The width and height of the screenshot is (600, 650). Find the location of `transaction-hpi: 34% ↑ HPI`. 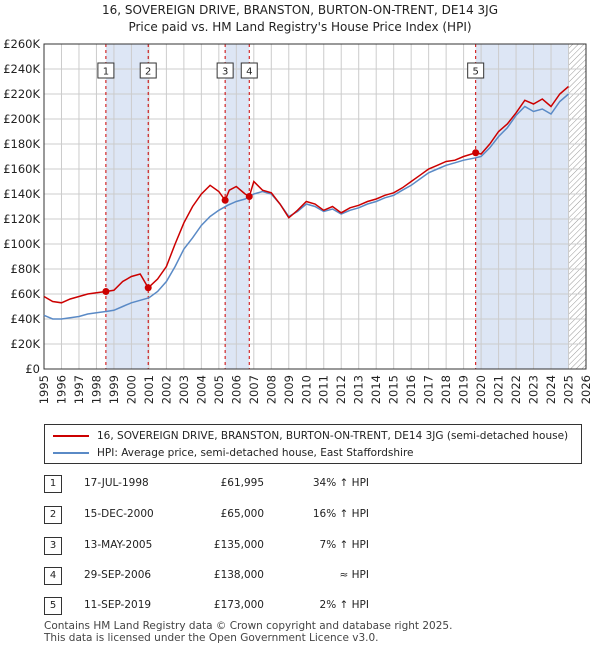

transaction-hpi: 34% ↑ HPI is located at coordinates (340, 483).